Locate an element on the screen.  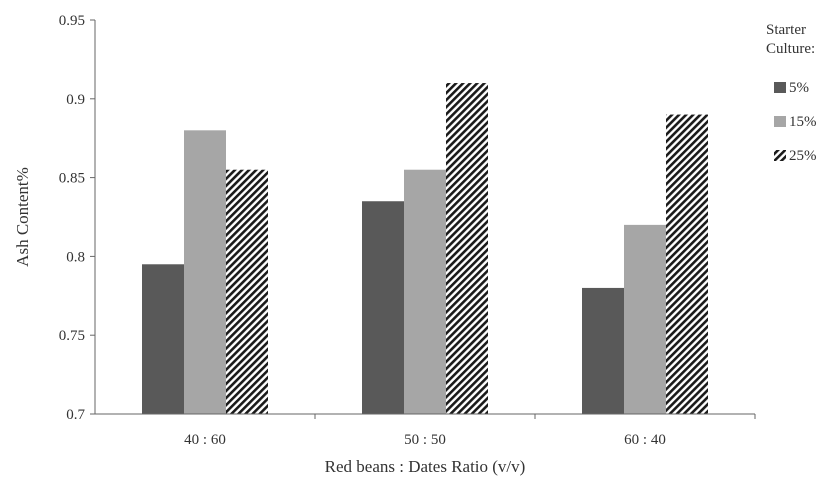
legend-label-25pct: 25% is located at coordinates (803, 156).